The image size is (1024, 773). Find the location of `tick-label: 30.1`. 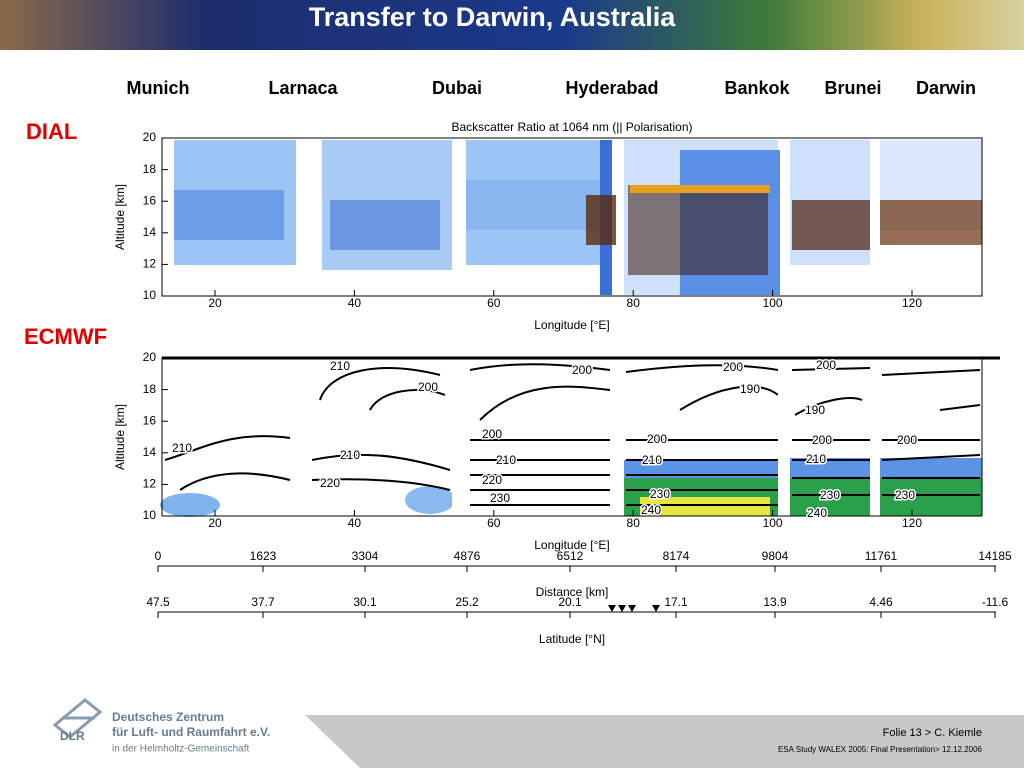

tick-label: 30.1 is located at coordinates (365, 602).